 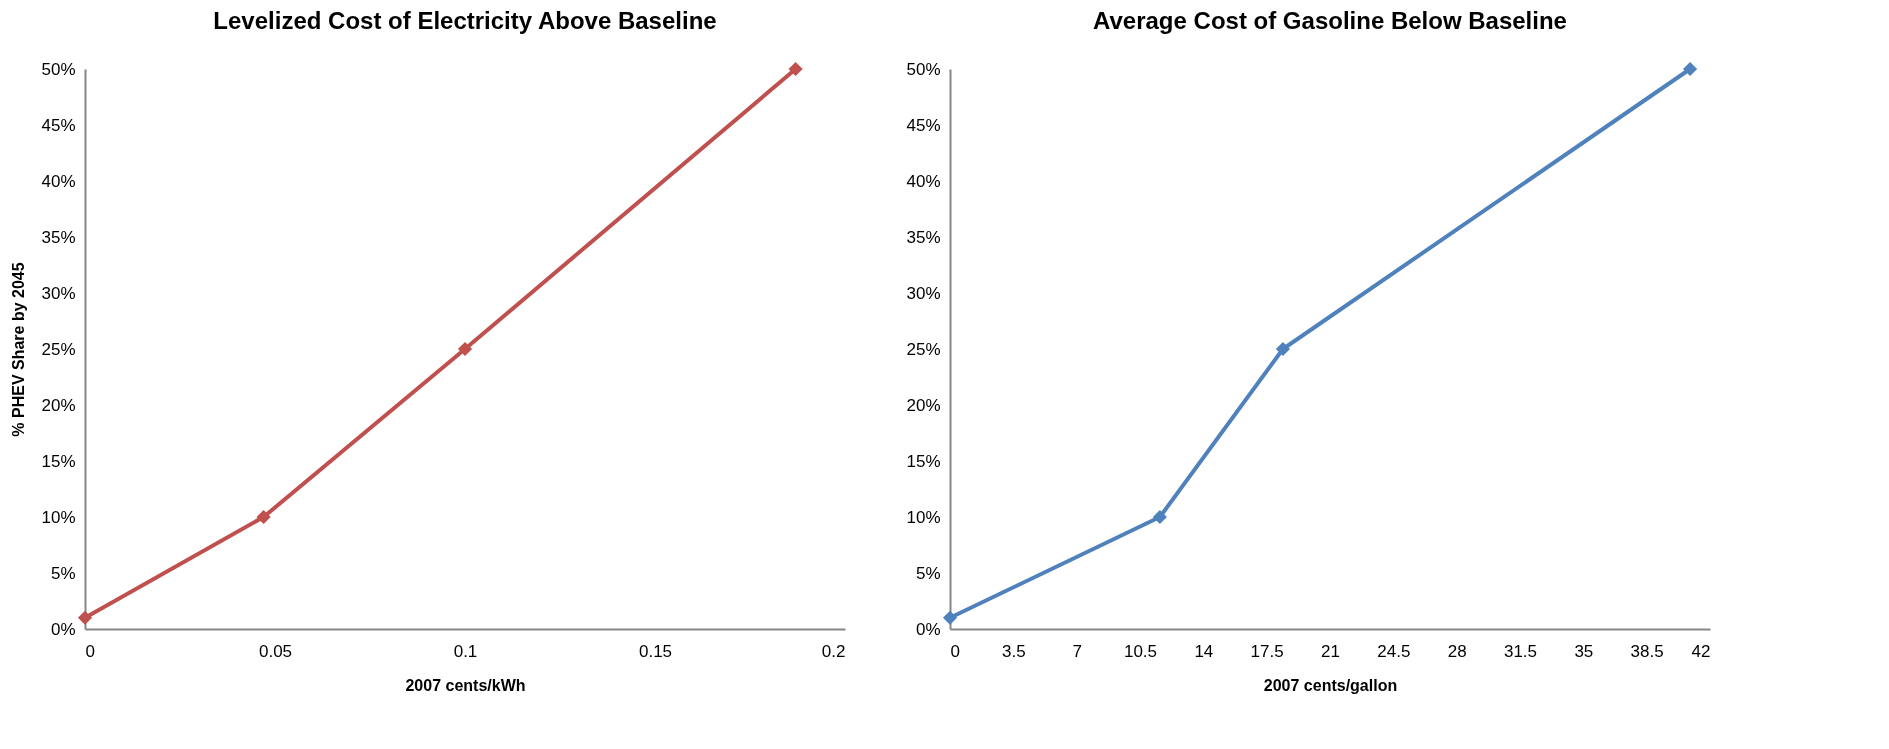 What do you see at coordinates (275, 651) in the screenshot?
I see `x-tick-label: 0.05` at bounding box center [275, 651].